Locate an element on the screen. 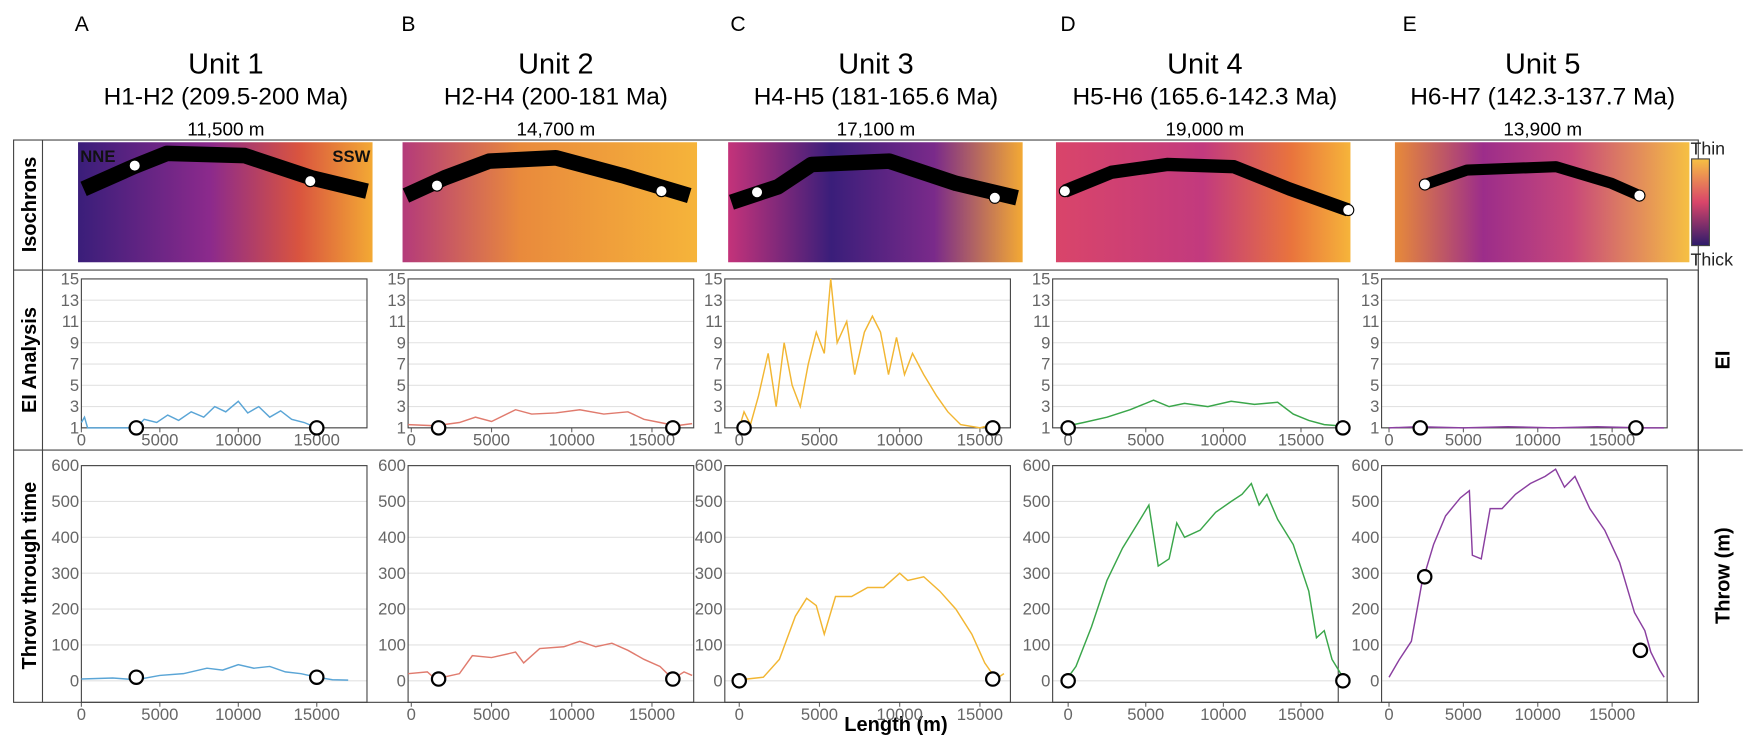  panel-letter: A is located at coordinates (82, 24).